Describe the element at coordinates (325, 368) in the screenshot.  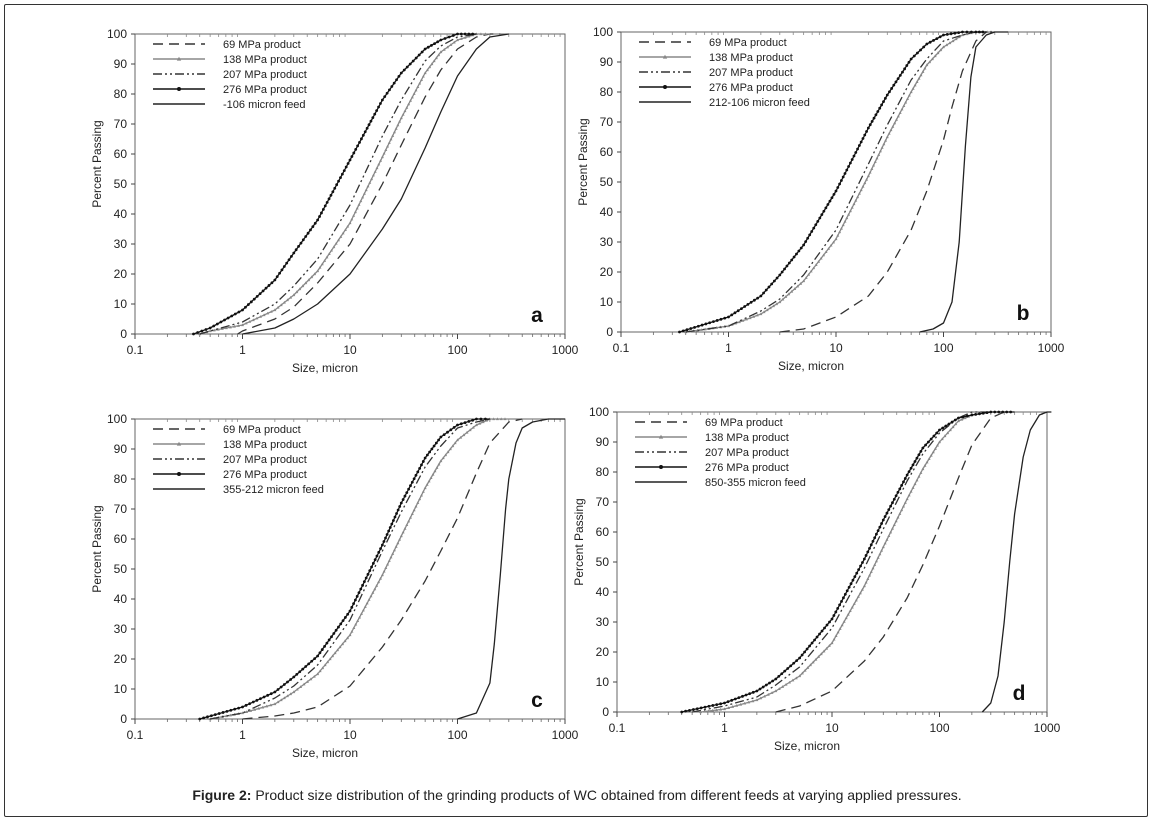
I see `x-axis-label: Size, micron` at that location.